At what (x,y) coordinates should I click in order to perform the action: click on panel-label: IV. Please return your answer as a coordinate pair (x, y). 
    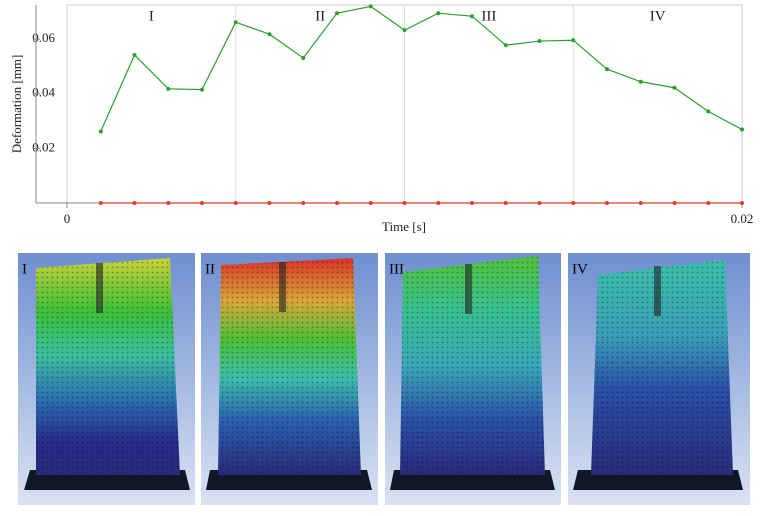
    Looking at the image, I should click on (580, 269).